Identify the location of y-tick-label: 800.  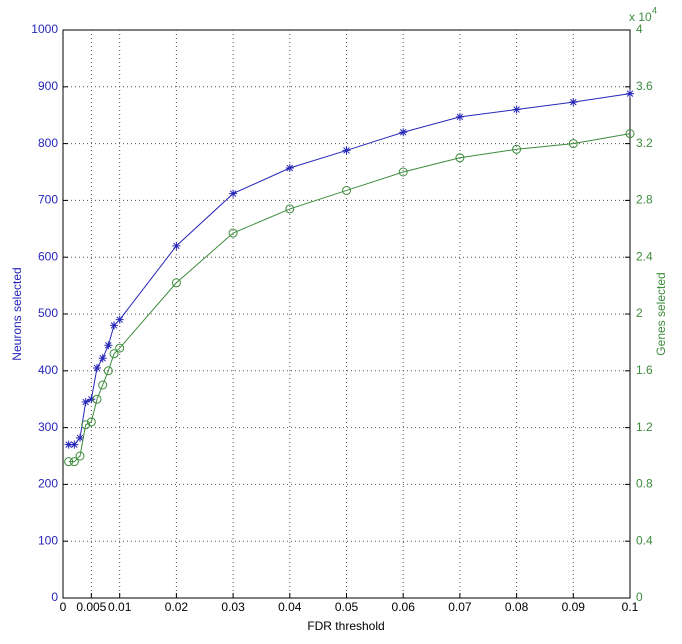
(48, 143).